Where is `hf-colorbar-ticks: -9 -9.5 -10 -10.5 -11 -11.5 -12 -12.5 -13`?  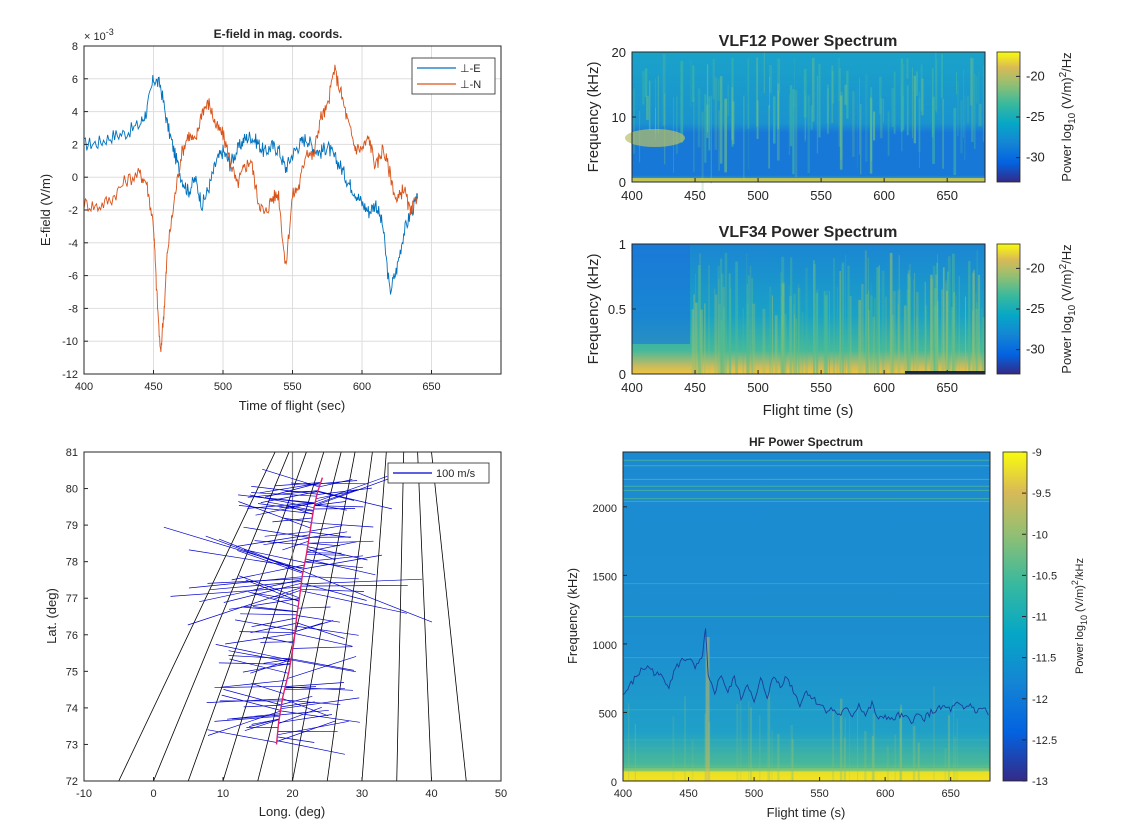
hf-colorbar-ticks: -9 -9.5 -10 -10.5 -11 -11.5 -12 -12.5 -13 is located at coordinates (1039, 617).